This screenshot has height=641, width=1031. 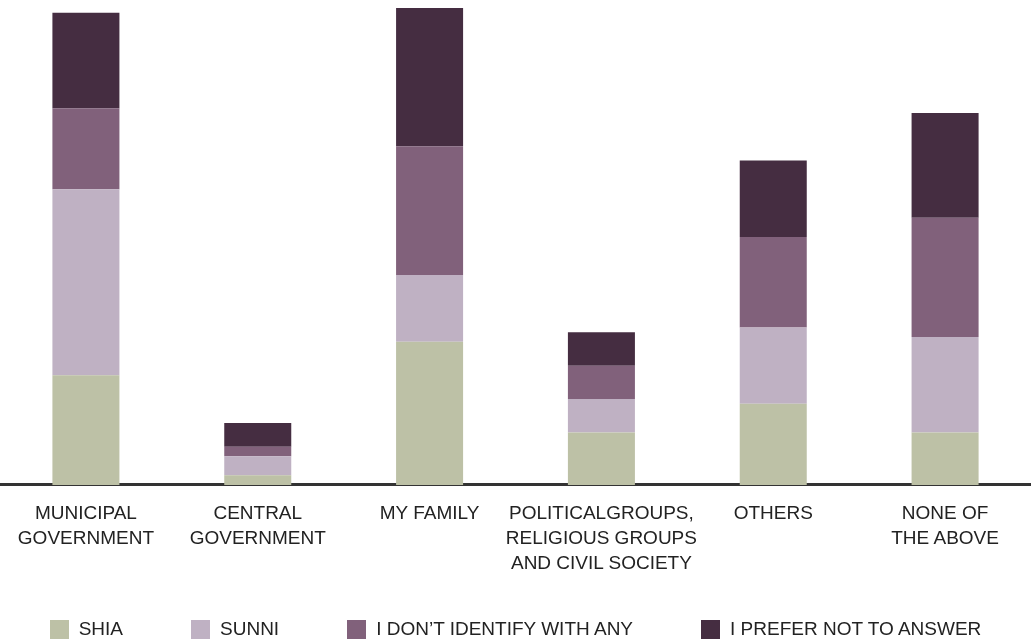 I want to click on legend-label: SUNNI, so click(x=250, y=629).